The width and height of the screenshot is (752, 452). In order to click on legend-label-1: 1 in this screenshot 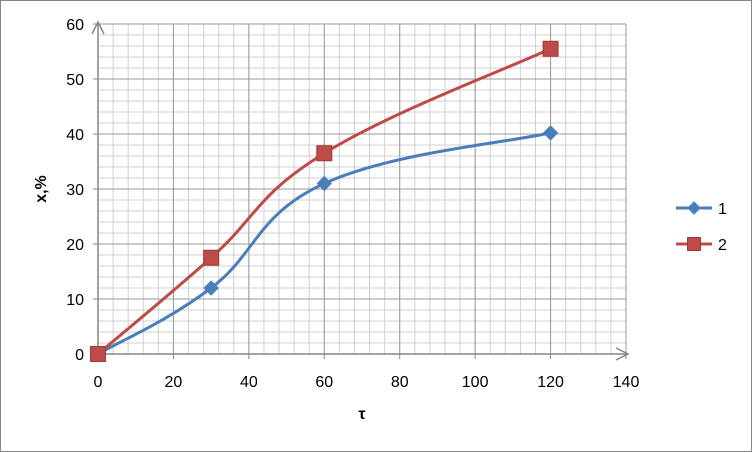, I will do `click(722, 209)`.